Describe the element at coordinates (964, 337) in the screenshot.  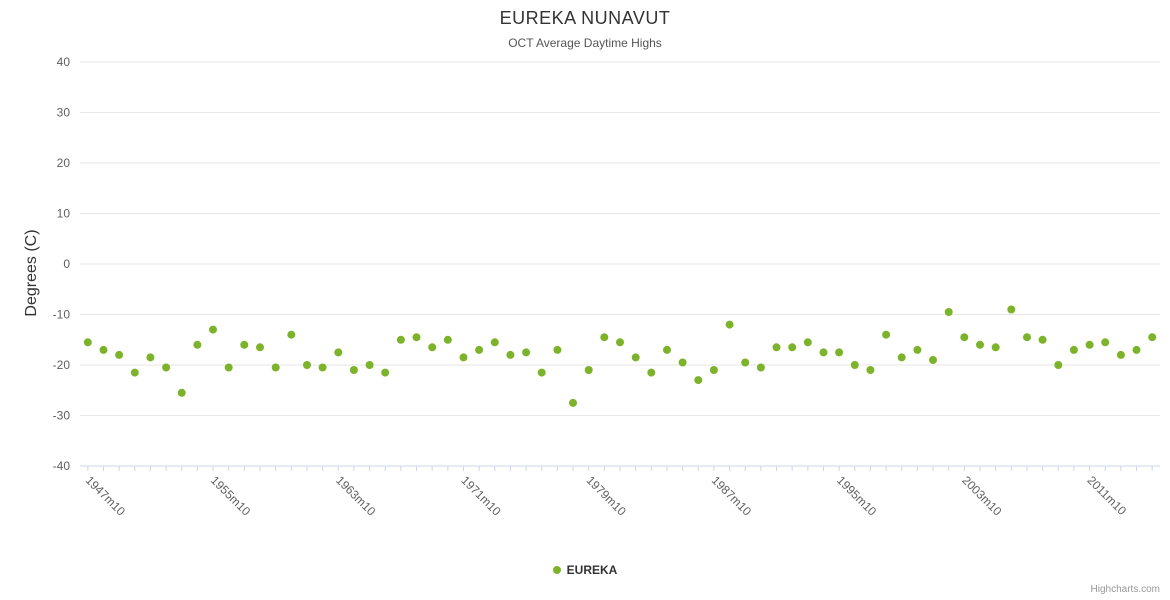
I see `data-point: 2003m10: -14.5` at that location.